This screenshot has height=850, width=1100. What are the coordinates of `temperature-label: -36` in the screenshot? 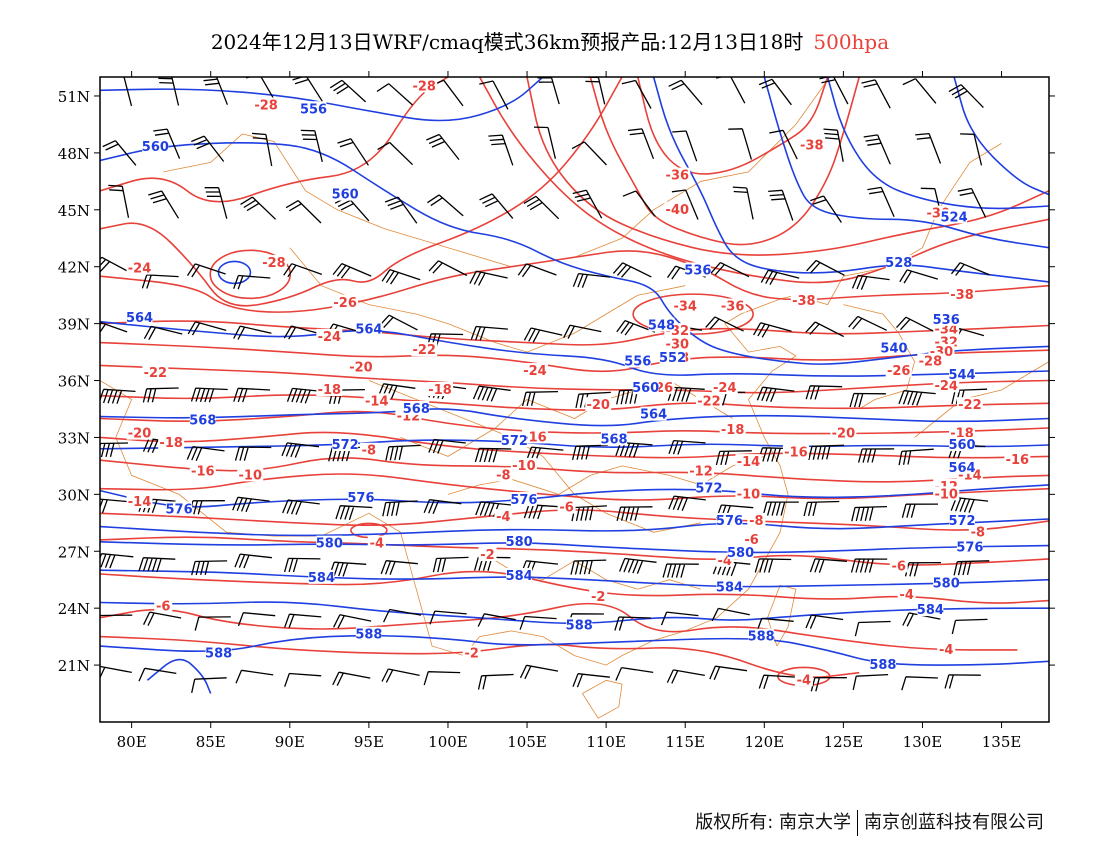 It's located at (733, 307).